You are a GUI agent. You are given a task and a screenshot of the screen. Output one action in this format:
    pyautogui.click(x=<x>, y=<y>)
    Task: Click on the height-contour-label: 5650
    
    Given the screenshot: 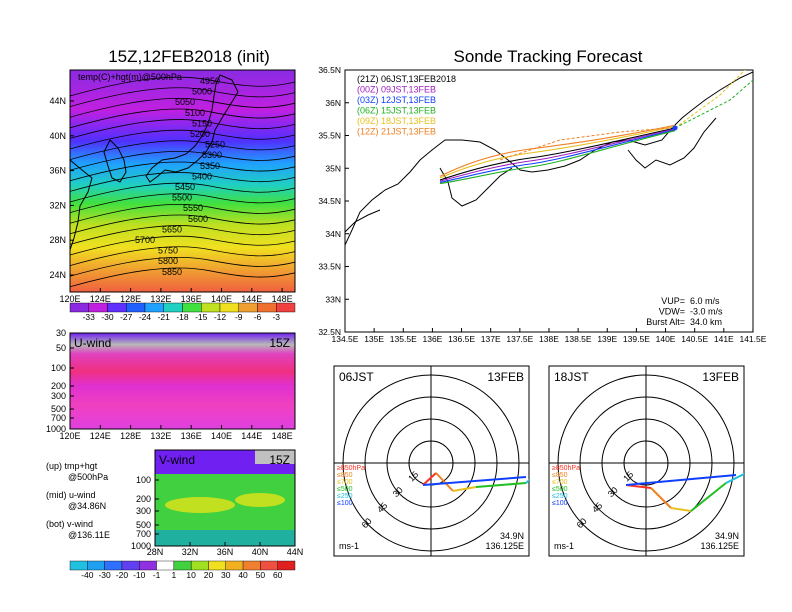 What is the action you would take?
    pyautogui.click(x=172, y=229)
    